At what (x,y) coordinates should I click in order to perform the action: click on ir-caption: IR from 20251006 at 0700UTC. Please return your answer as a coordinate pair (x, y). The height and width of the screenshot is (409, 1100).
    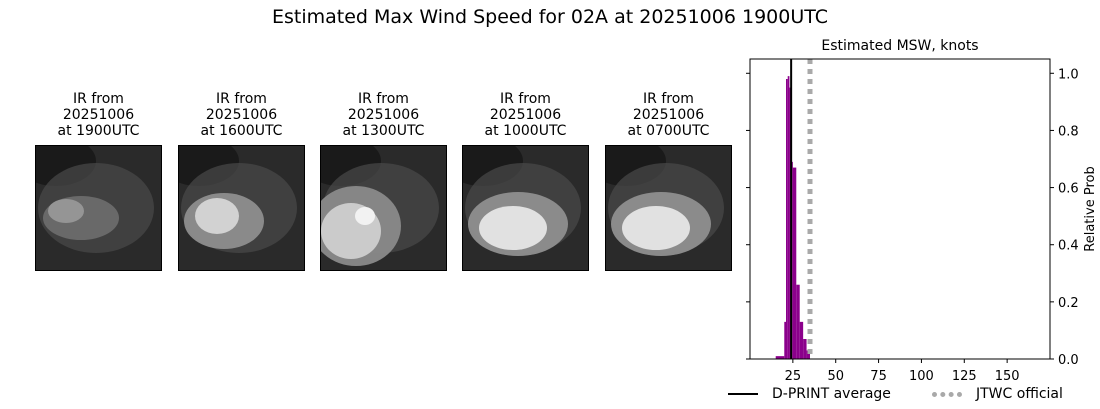
    Looking at the image, I should click on (668, 118).